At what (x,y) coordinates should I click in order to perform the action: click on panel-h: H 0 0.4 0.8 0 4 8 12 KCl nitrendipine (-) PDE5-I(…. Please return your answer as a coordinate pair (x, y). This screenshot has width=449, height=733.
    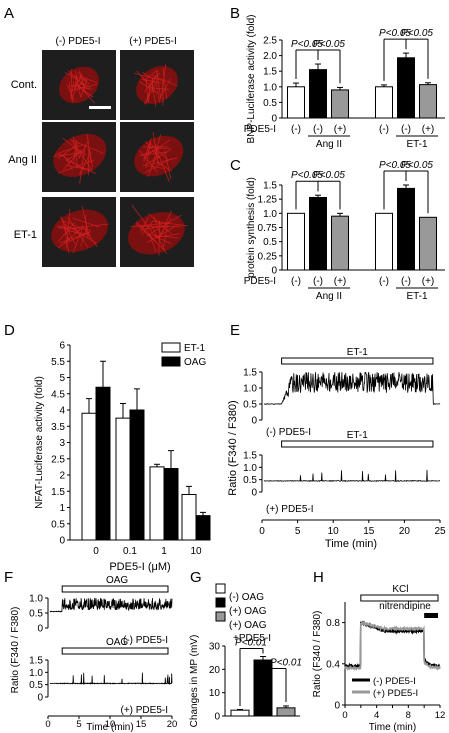
    Looking at the image, I should click on (378, 651).